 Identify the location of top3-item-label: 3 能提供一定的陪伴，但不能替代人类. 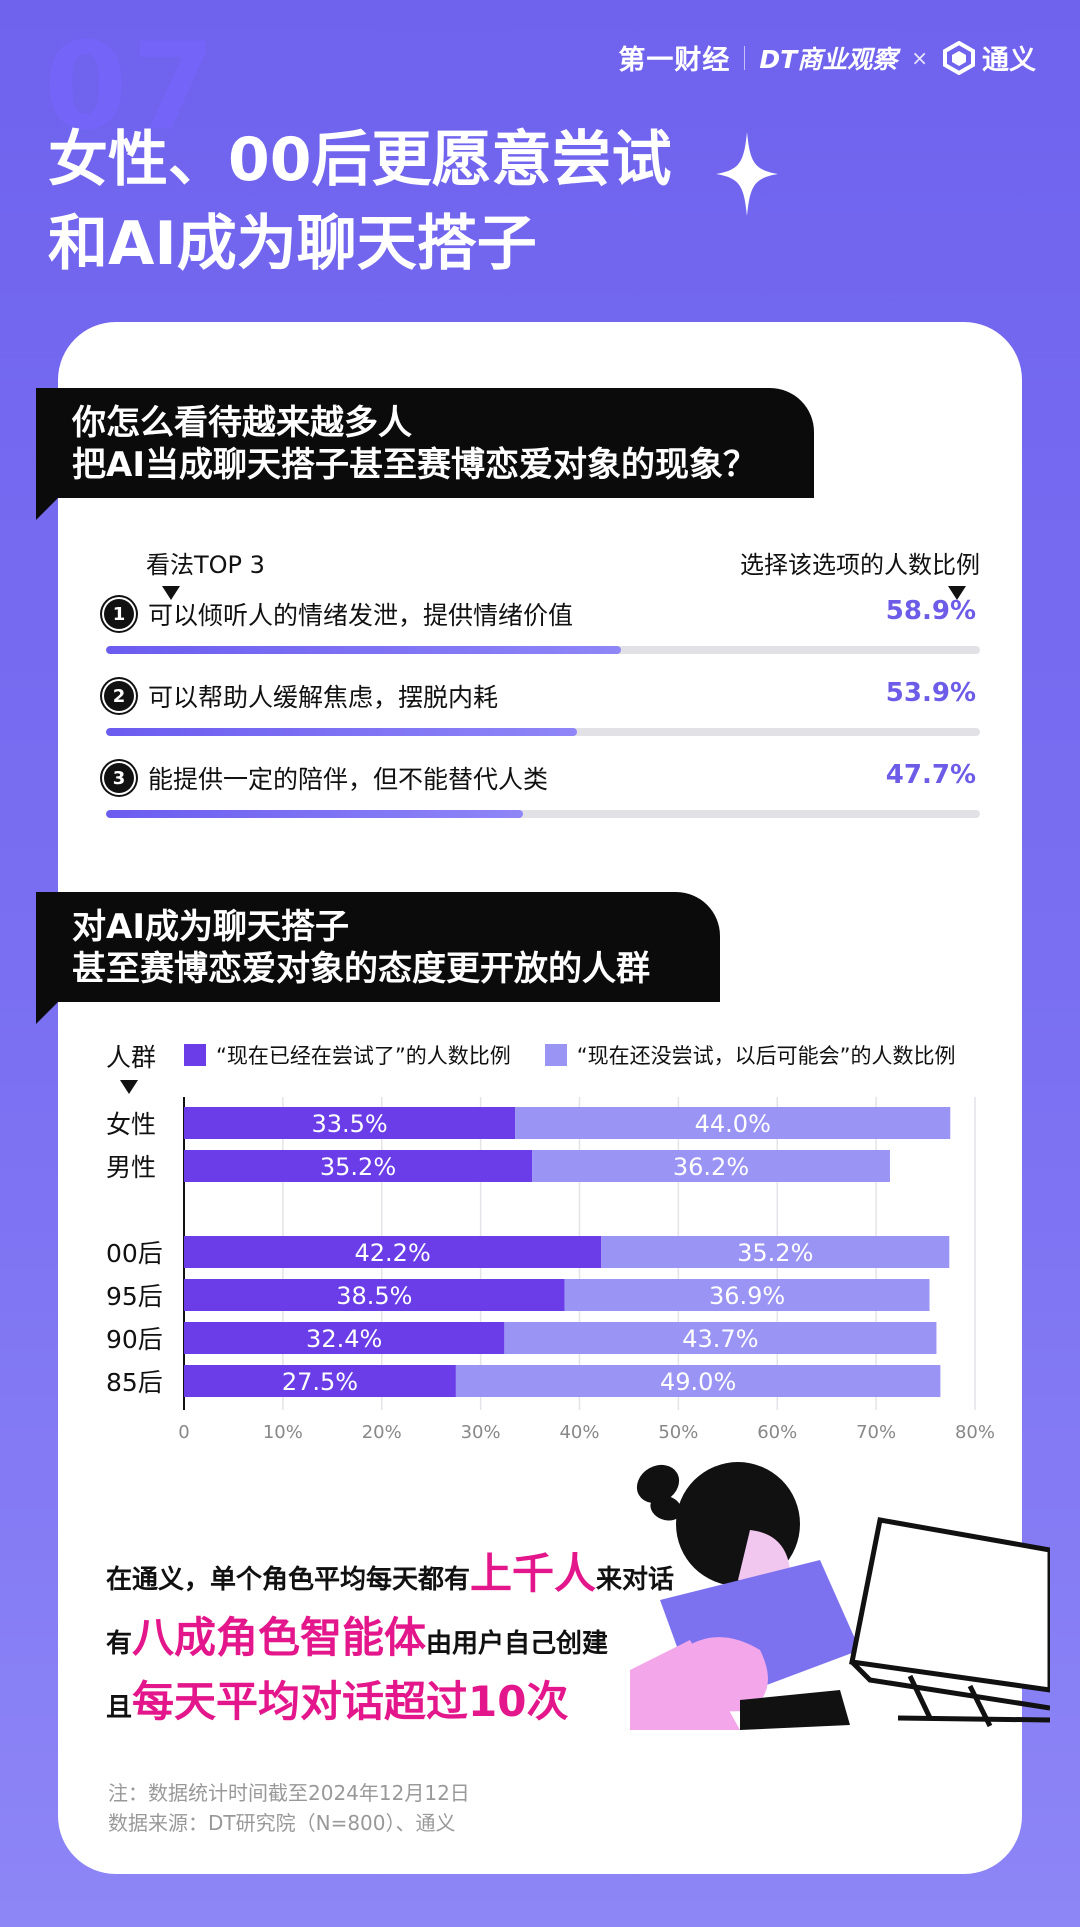
(326, 778).